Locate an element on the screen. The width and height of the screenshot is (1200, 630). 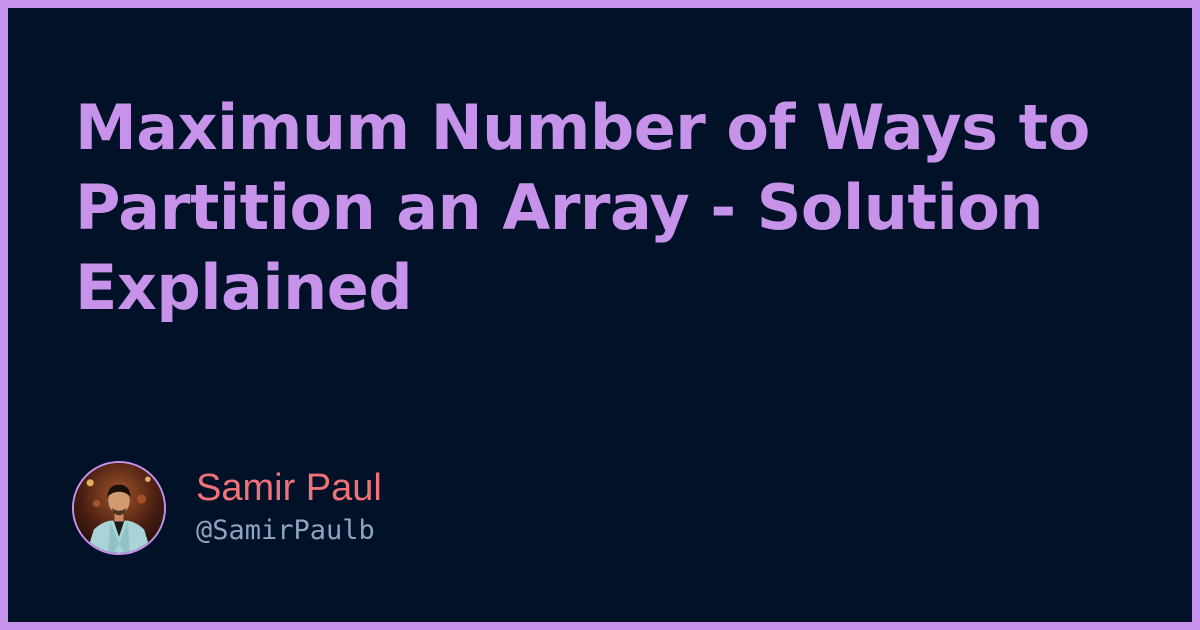
avatar-photo is located at coordinates (119, 508).